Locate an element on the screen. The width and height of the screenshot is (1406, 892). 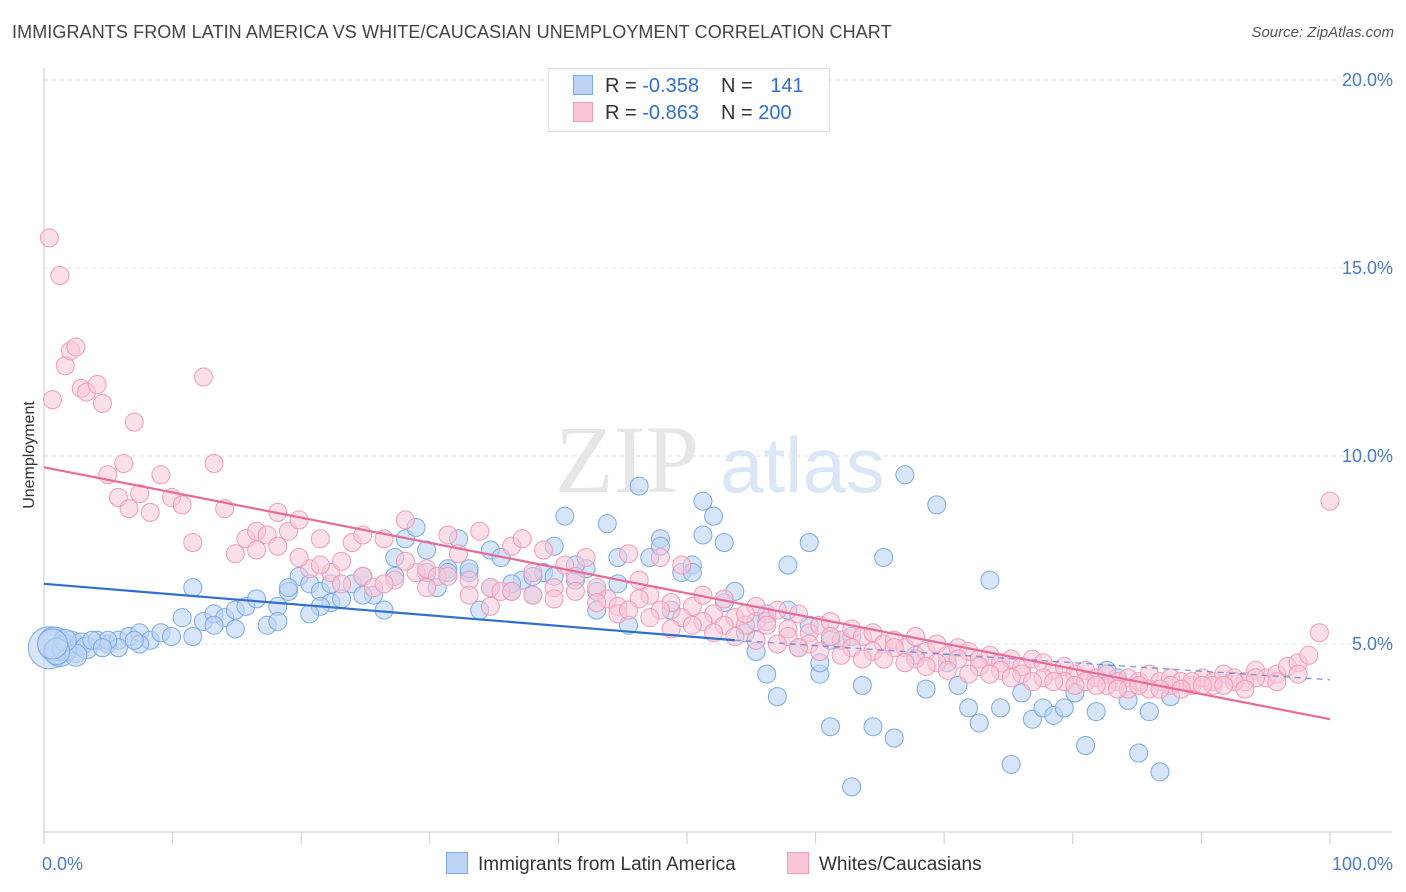
legend-swatch-pink is located at coordinates (583, 112).